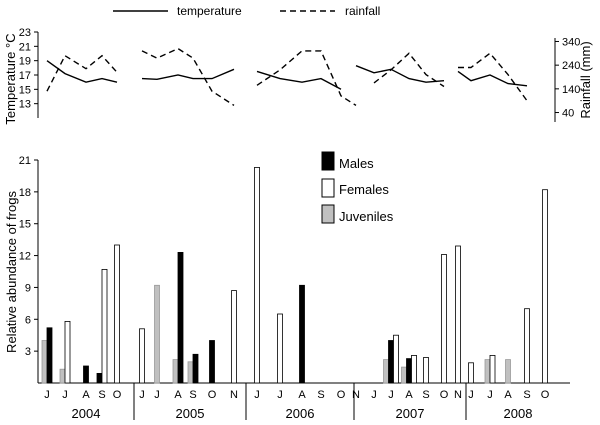 The image size is (600, 425). Describe the element at coordinates (28, 288) in the screenshot. I see `bar-y-tick-label: 9` at that location.